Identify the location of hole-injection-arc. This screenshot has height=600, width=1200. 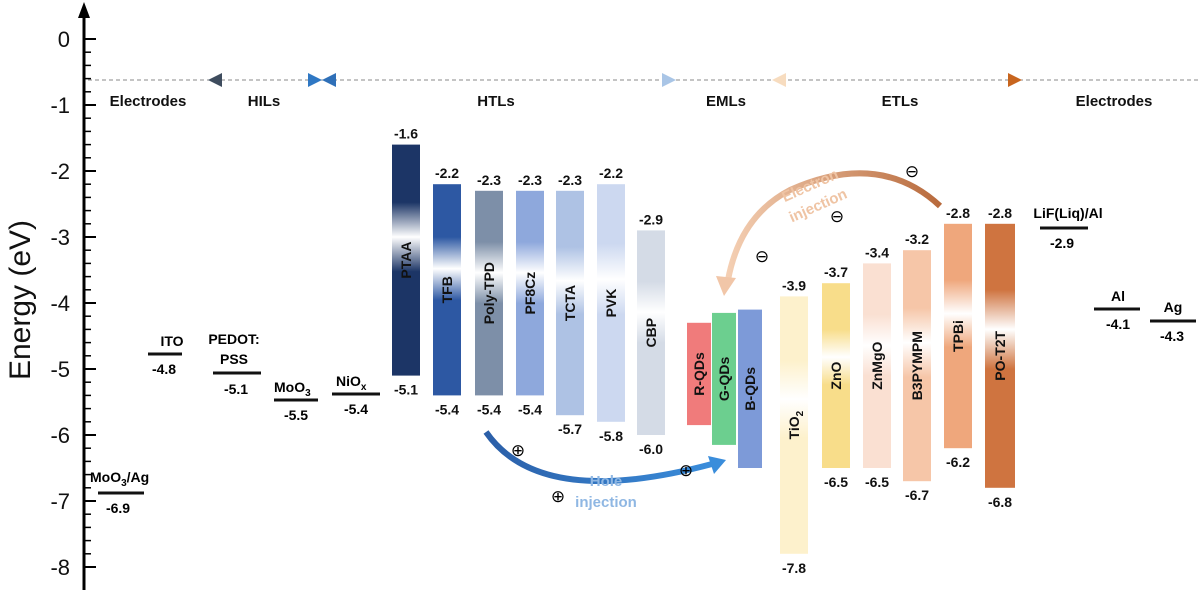
(598, 457).